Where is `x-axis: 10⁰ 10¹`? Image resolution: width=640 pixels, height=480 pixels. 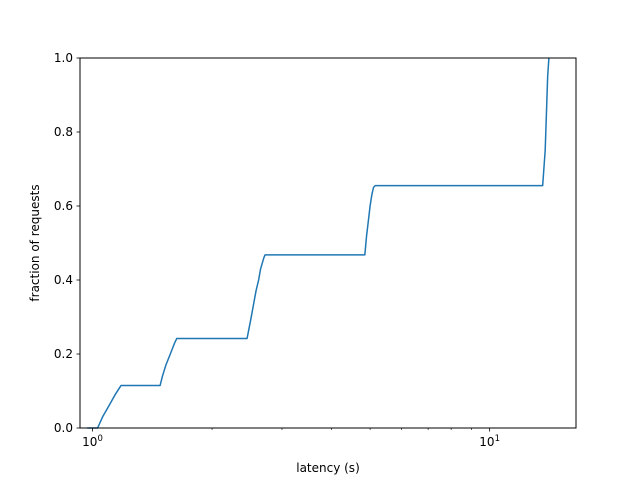
x-axis: 10⁰ 10¹ is located at coordinates (291, 438).